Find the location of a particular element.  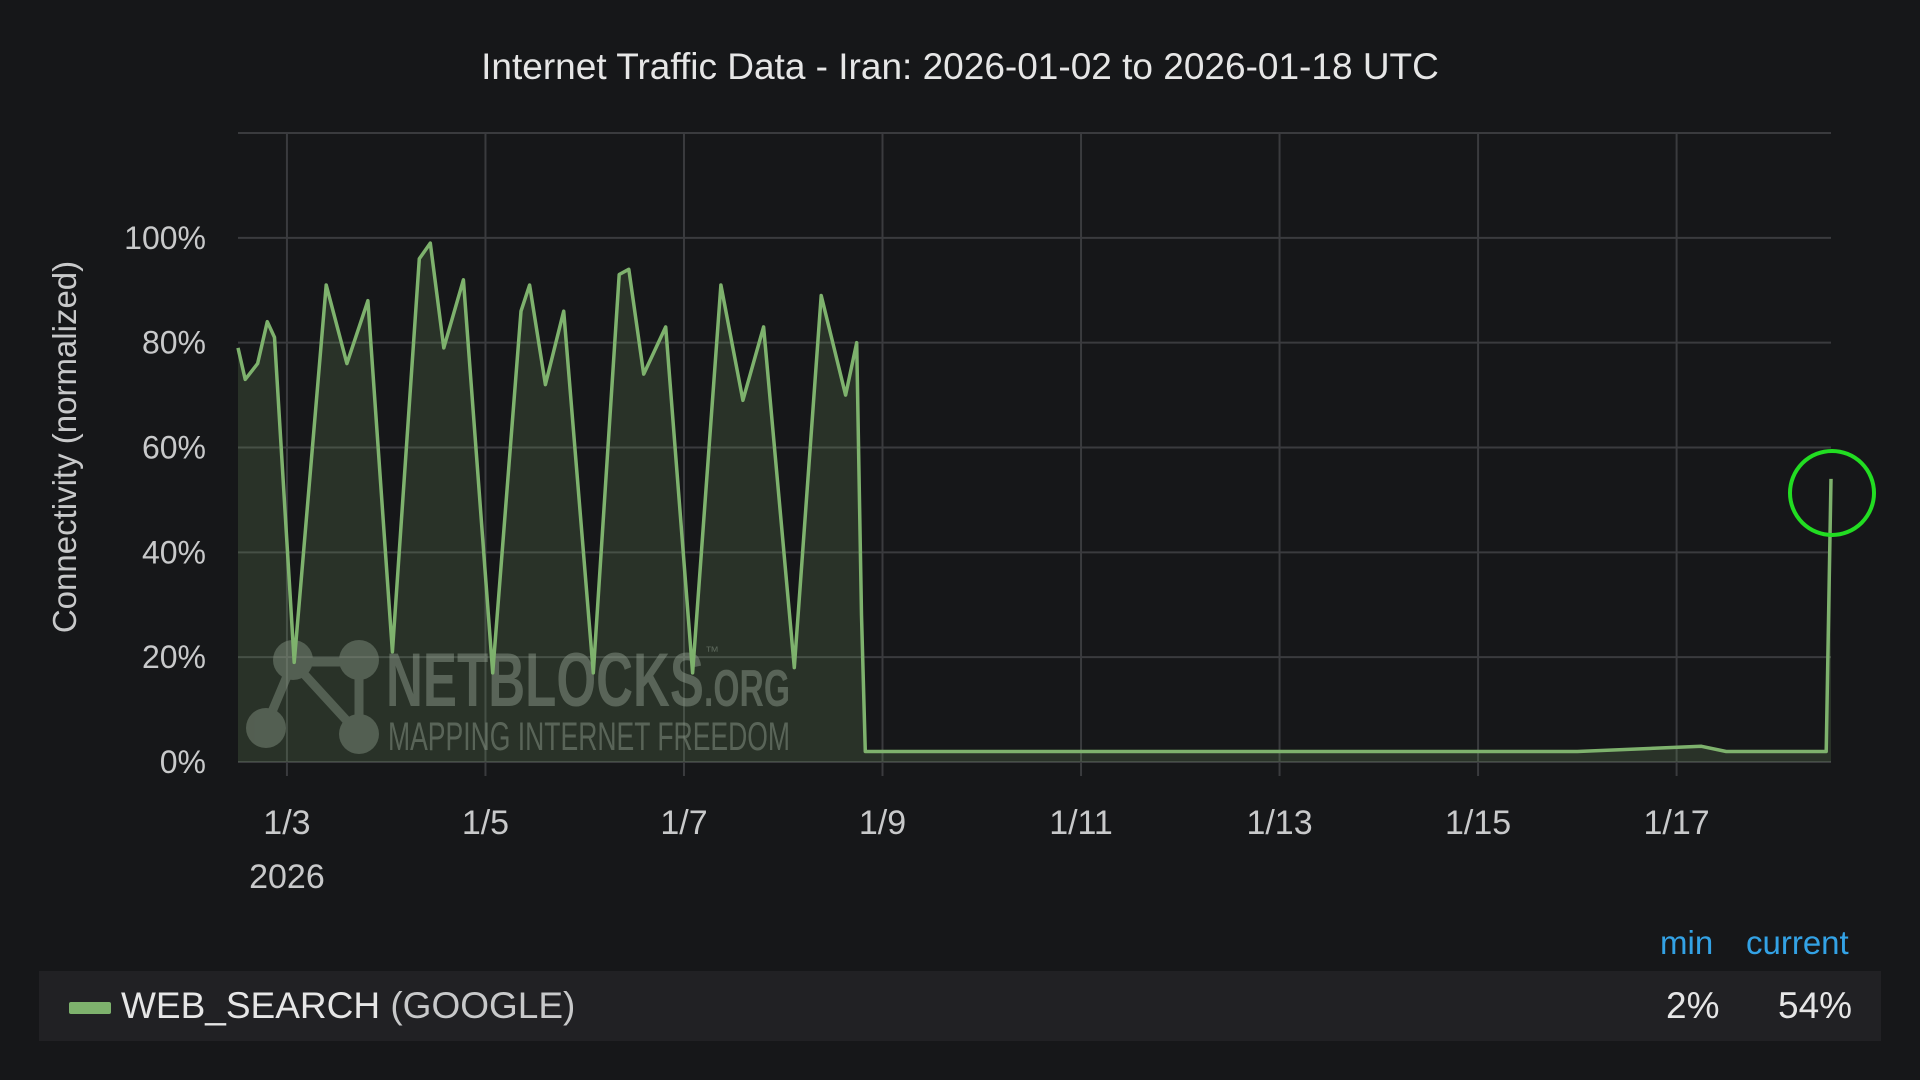

x-year-label: 2026 is located at coordinates (287, 877).